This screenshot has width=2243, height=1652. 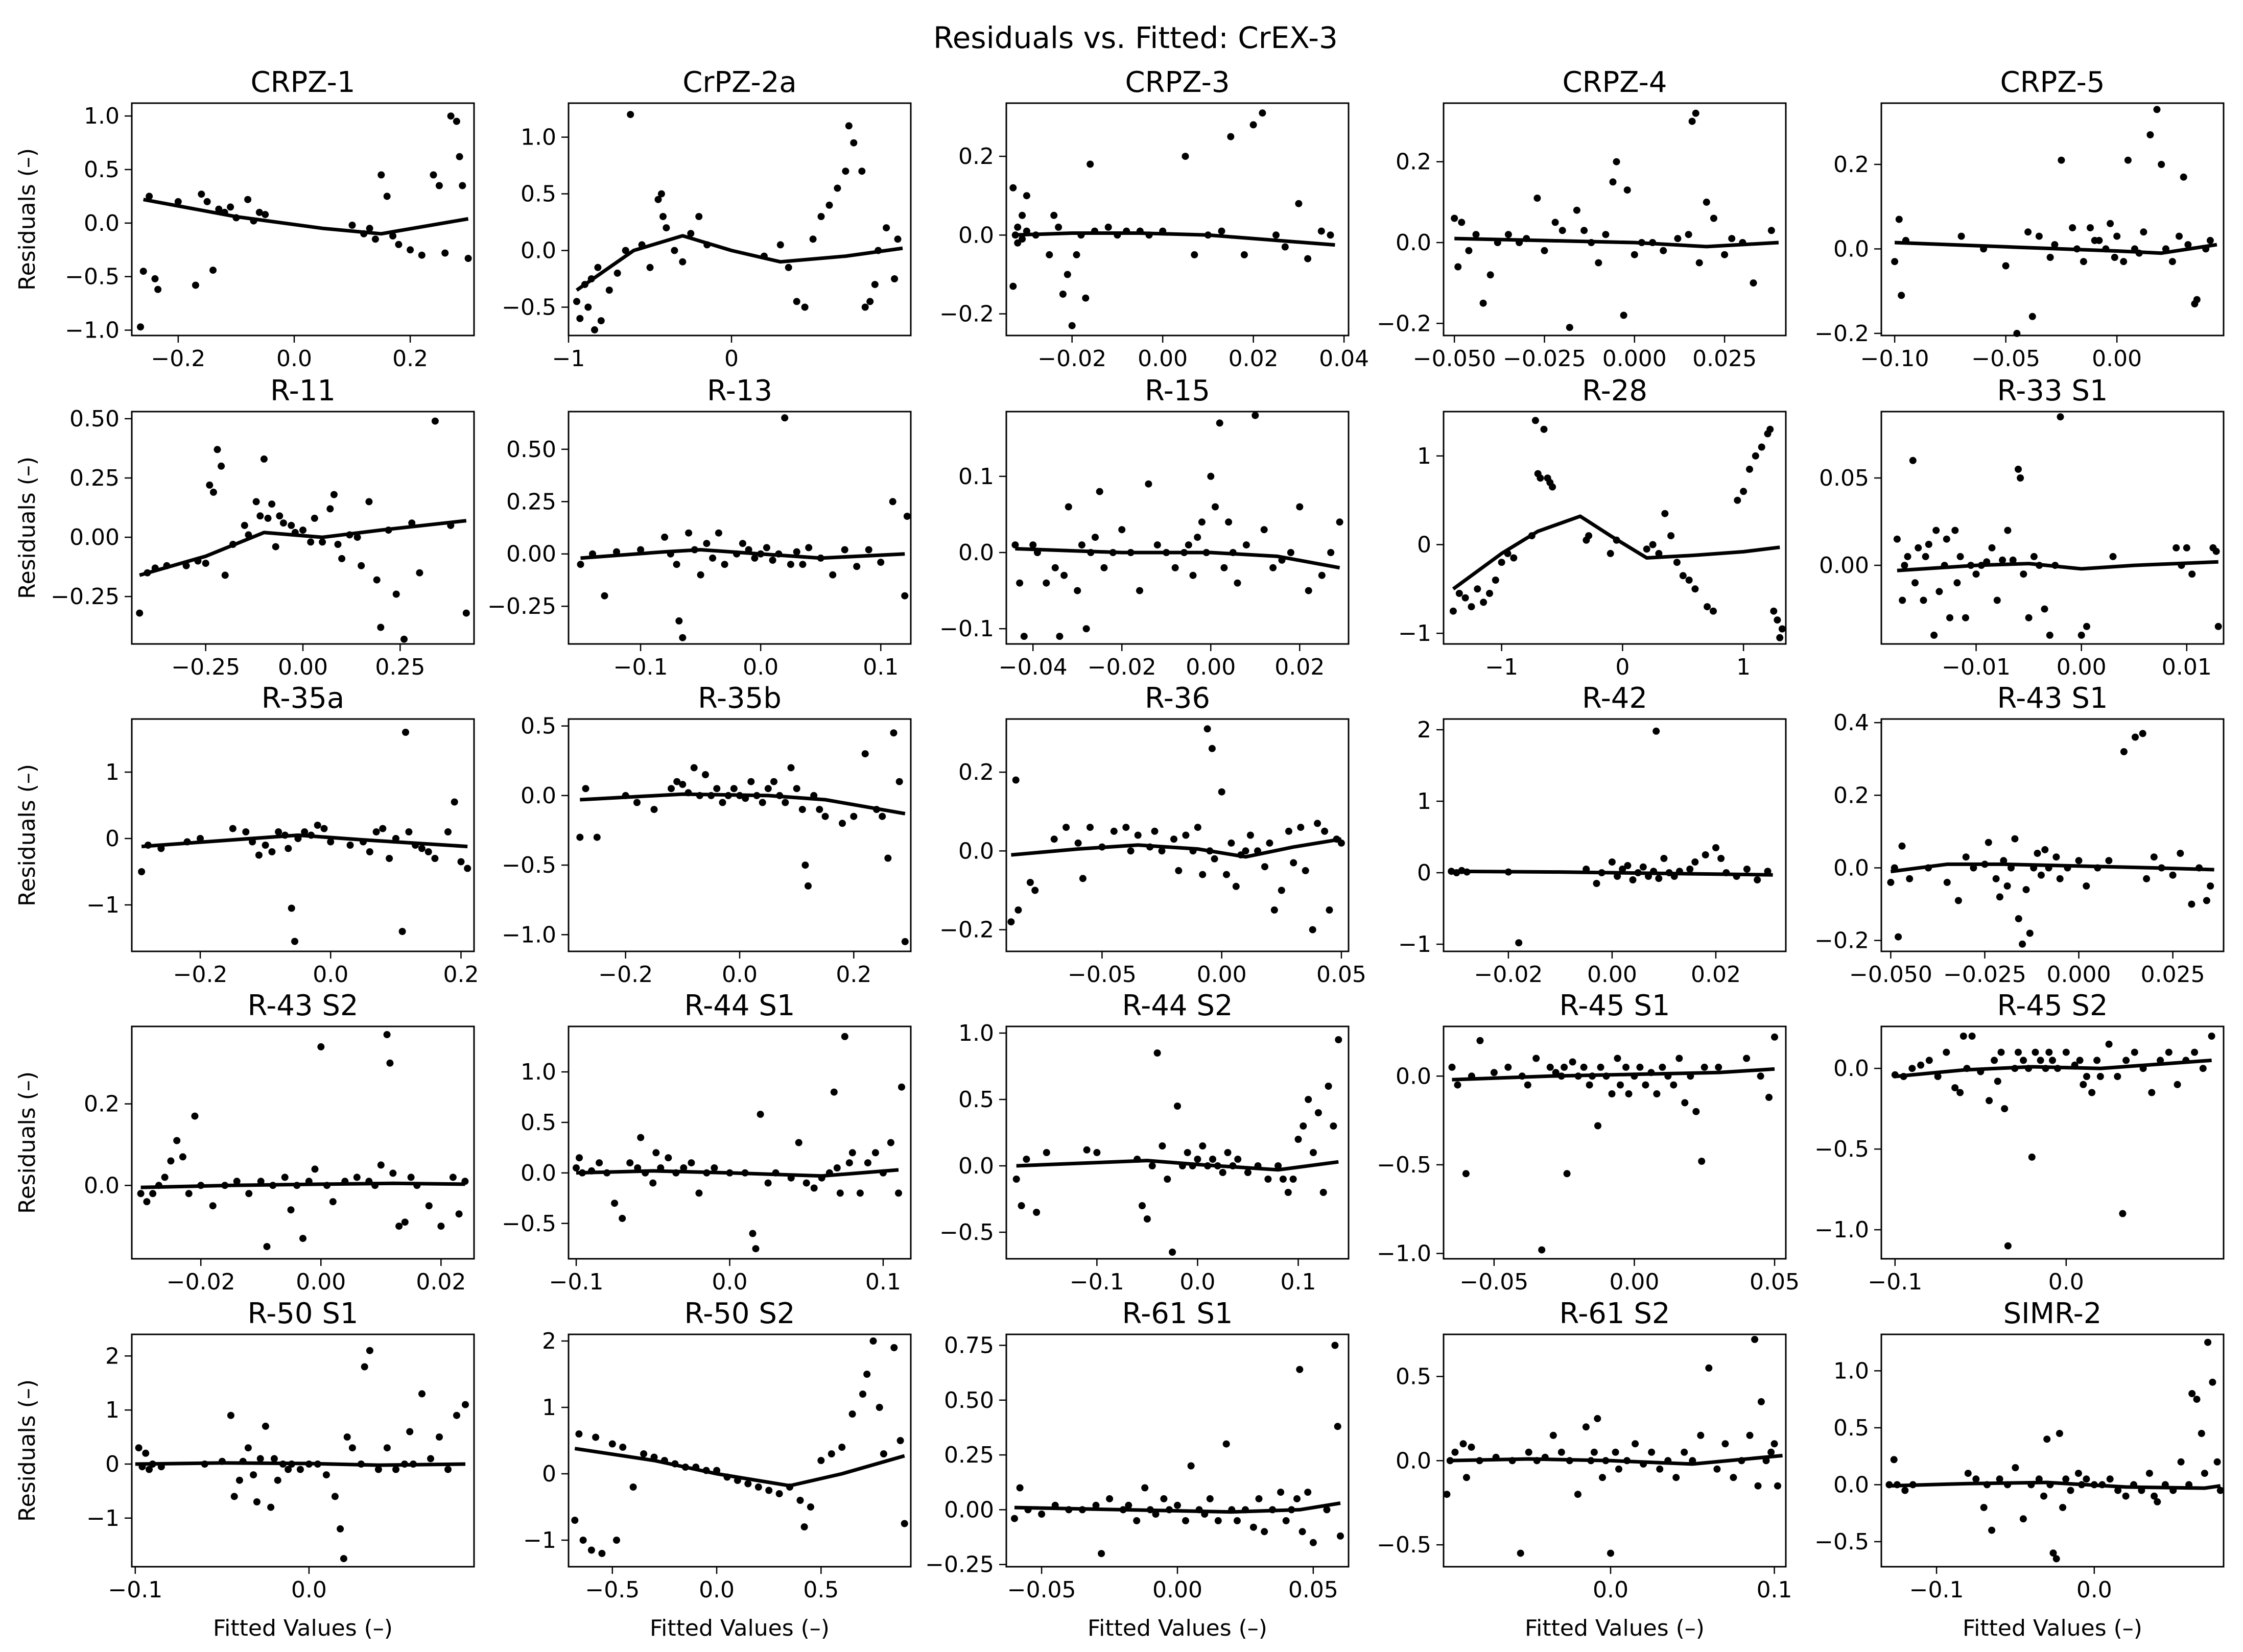 What do you see at coordinates (760, 667) in the screenshot?
I see `x-tick-label: 0.0` at bounding box center [760, 667].